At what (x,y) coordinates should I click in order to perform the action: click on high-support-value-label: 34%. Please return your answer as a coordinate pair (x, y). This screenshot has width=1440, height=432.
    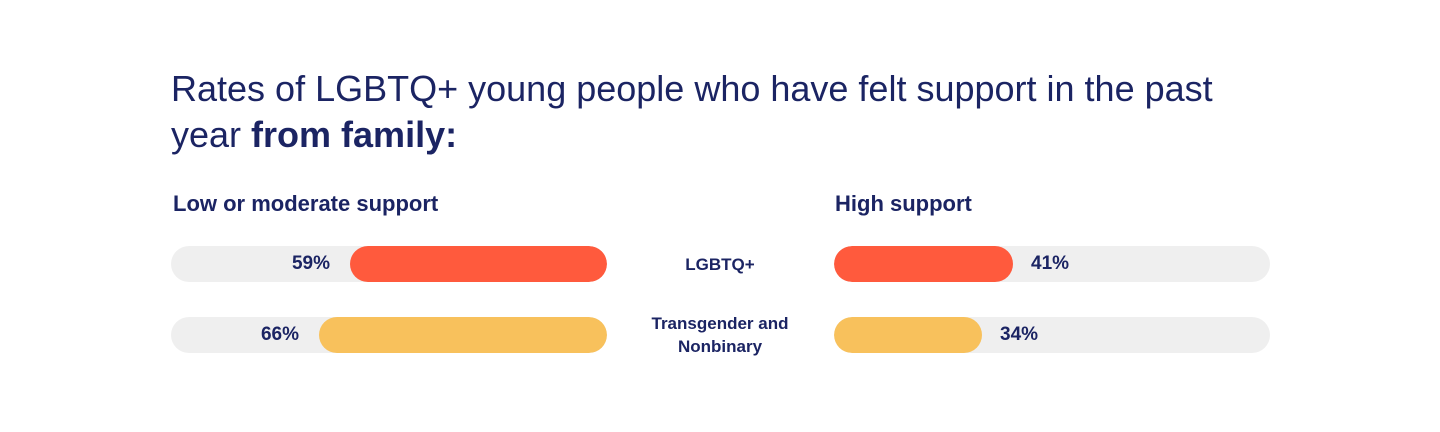
    Looking at the image, I should click on (1019, 334).